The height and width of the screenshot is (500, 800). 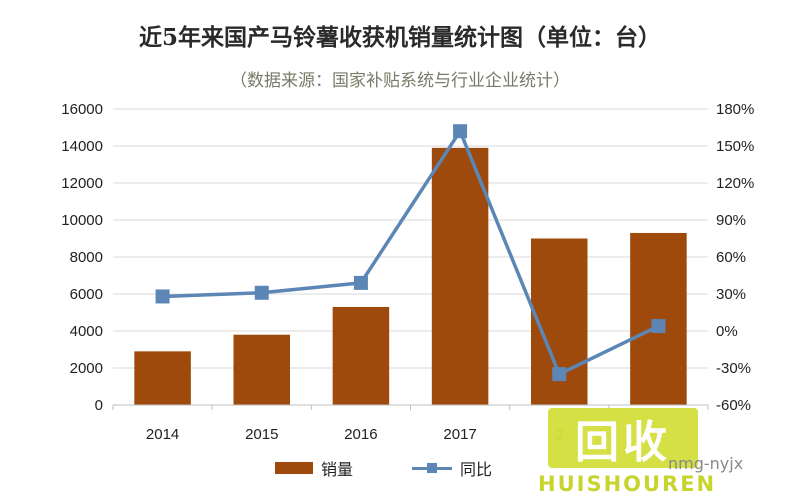 I want to click on legend: 销量 同比, so click(x=400, y=468).